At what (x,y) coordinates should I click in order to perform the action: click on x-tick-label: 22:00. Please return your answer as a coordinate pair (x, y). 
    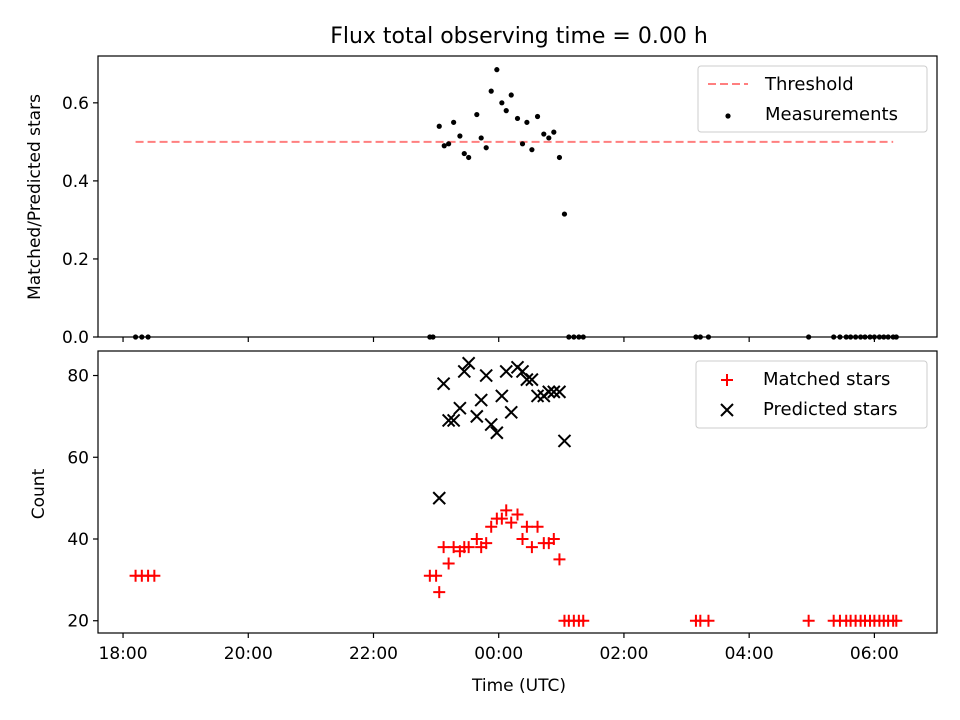
    Looking at the image, I should click on (373, 654).